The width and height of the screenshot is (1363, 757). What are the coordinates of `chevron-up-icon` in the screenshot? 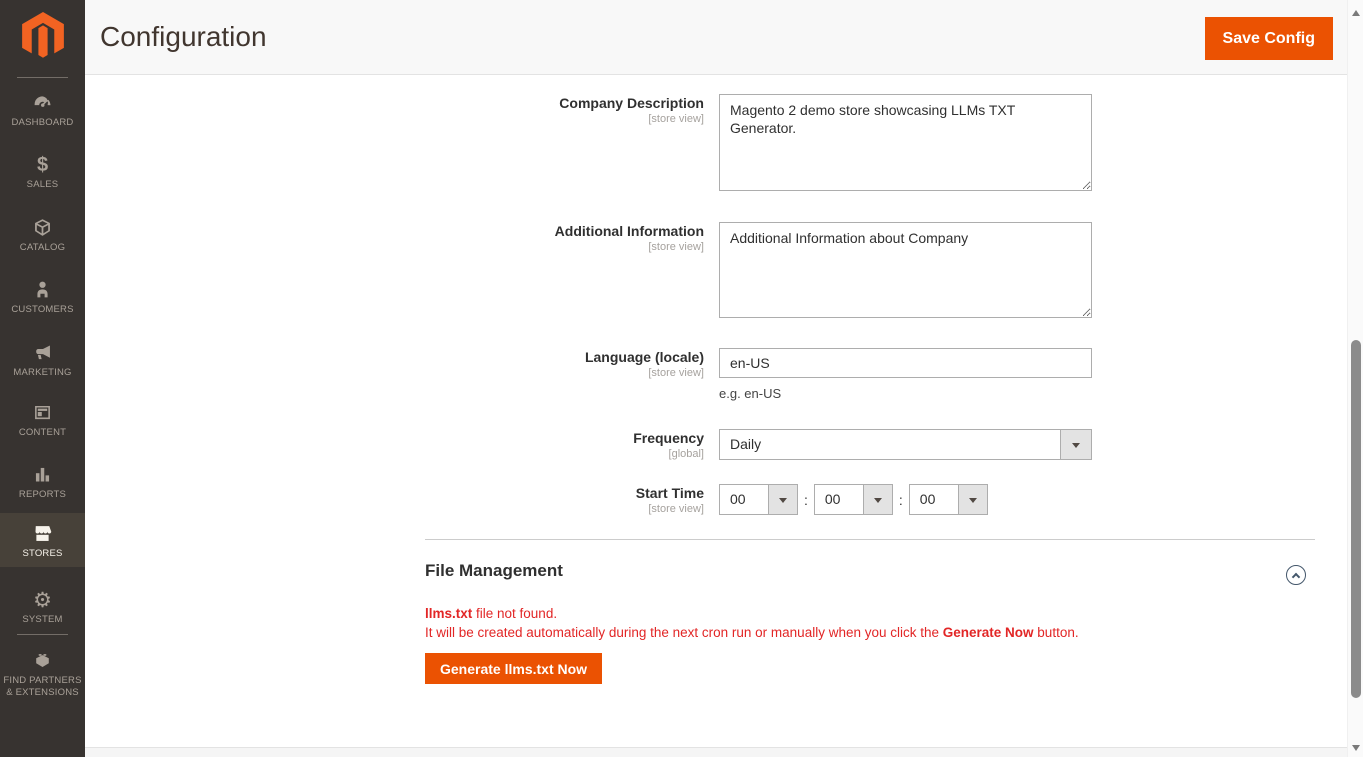 It's located at (1295, 576).